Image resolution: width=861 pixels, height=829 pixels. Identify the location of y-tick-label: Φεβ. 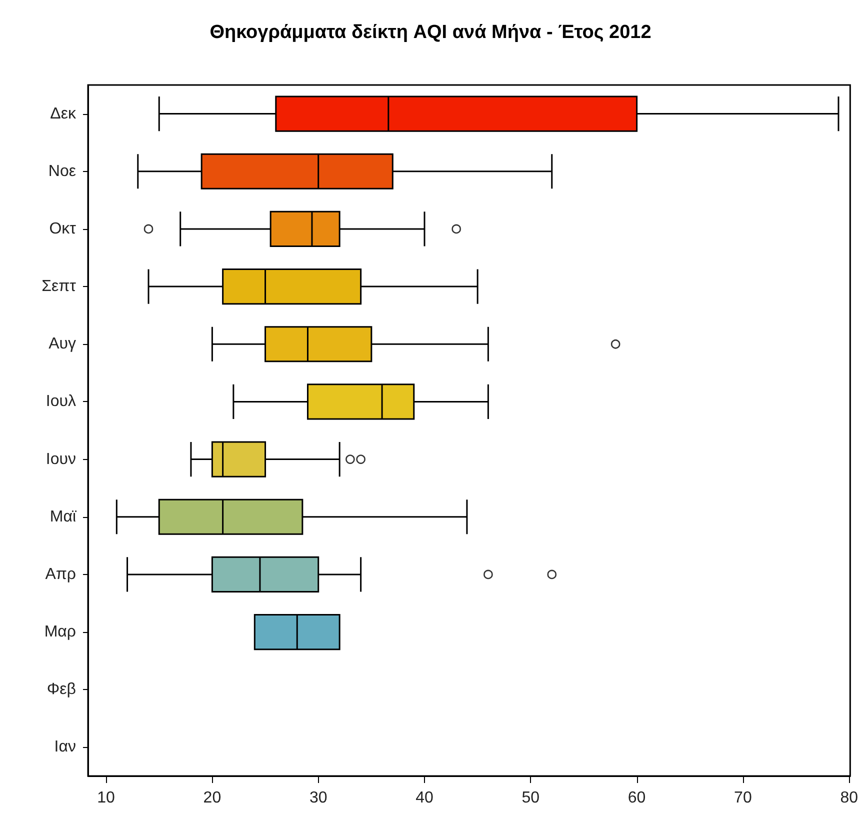
(61, 689).